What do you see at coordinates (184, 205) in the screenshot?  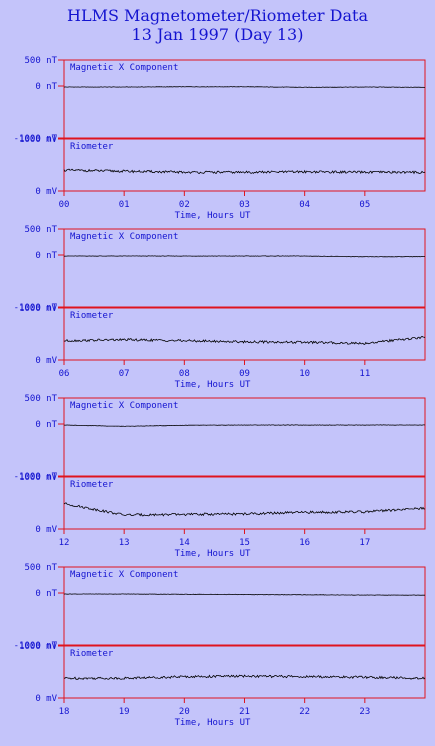 I see `x-tick-label: 02` at bounding box center [184, 205].